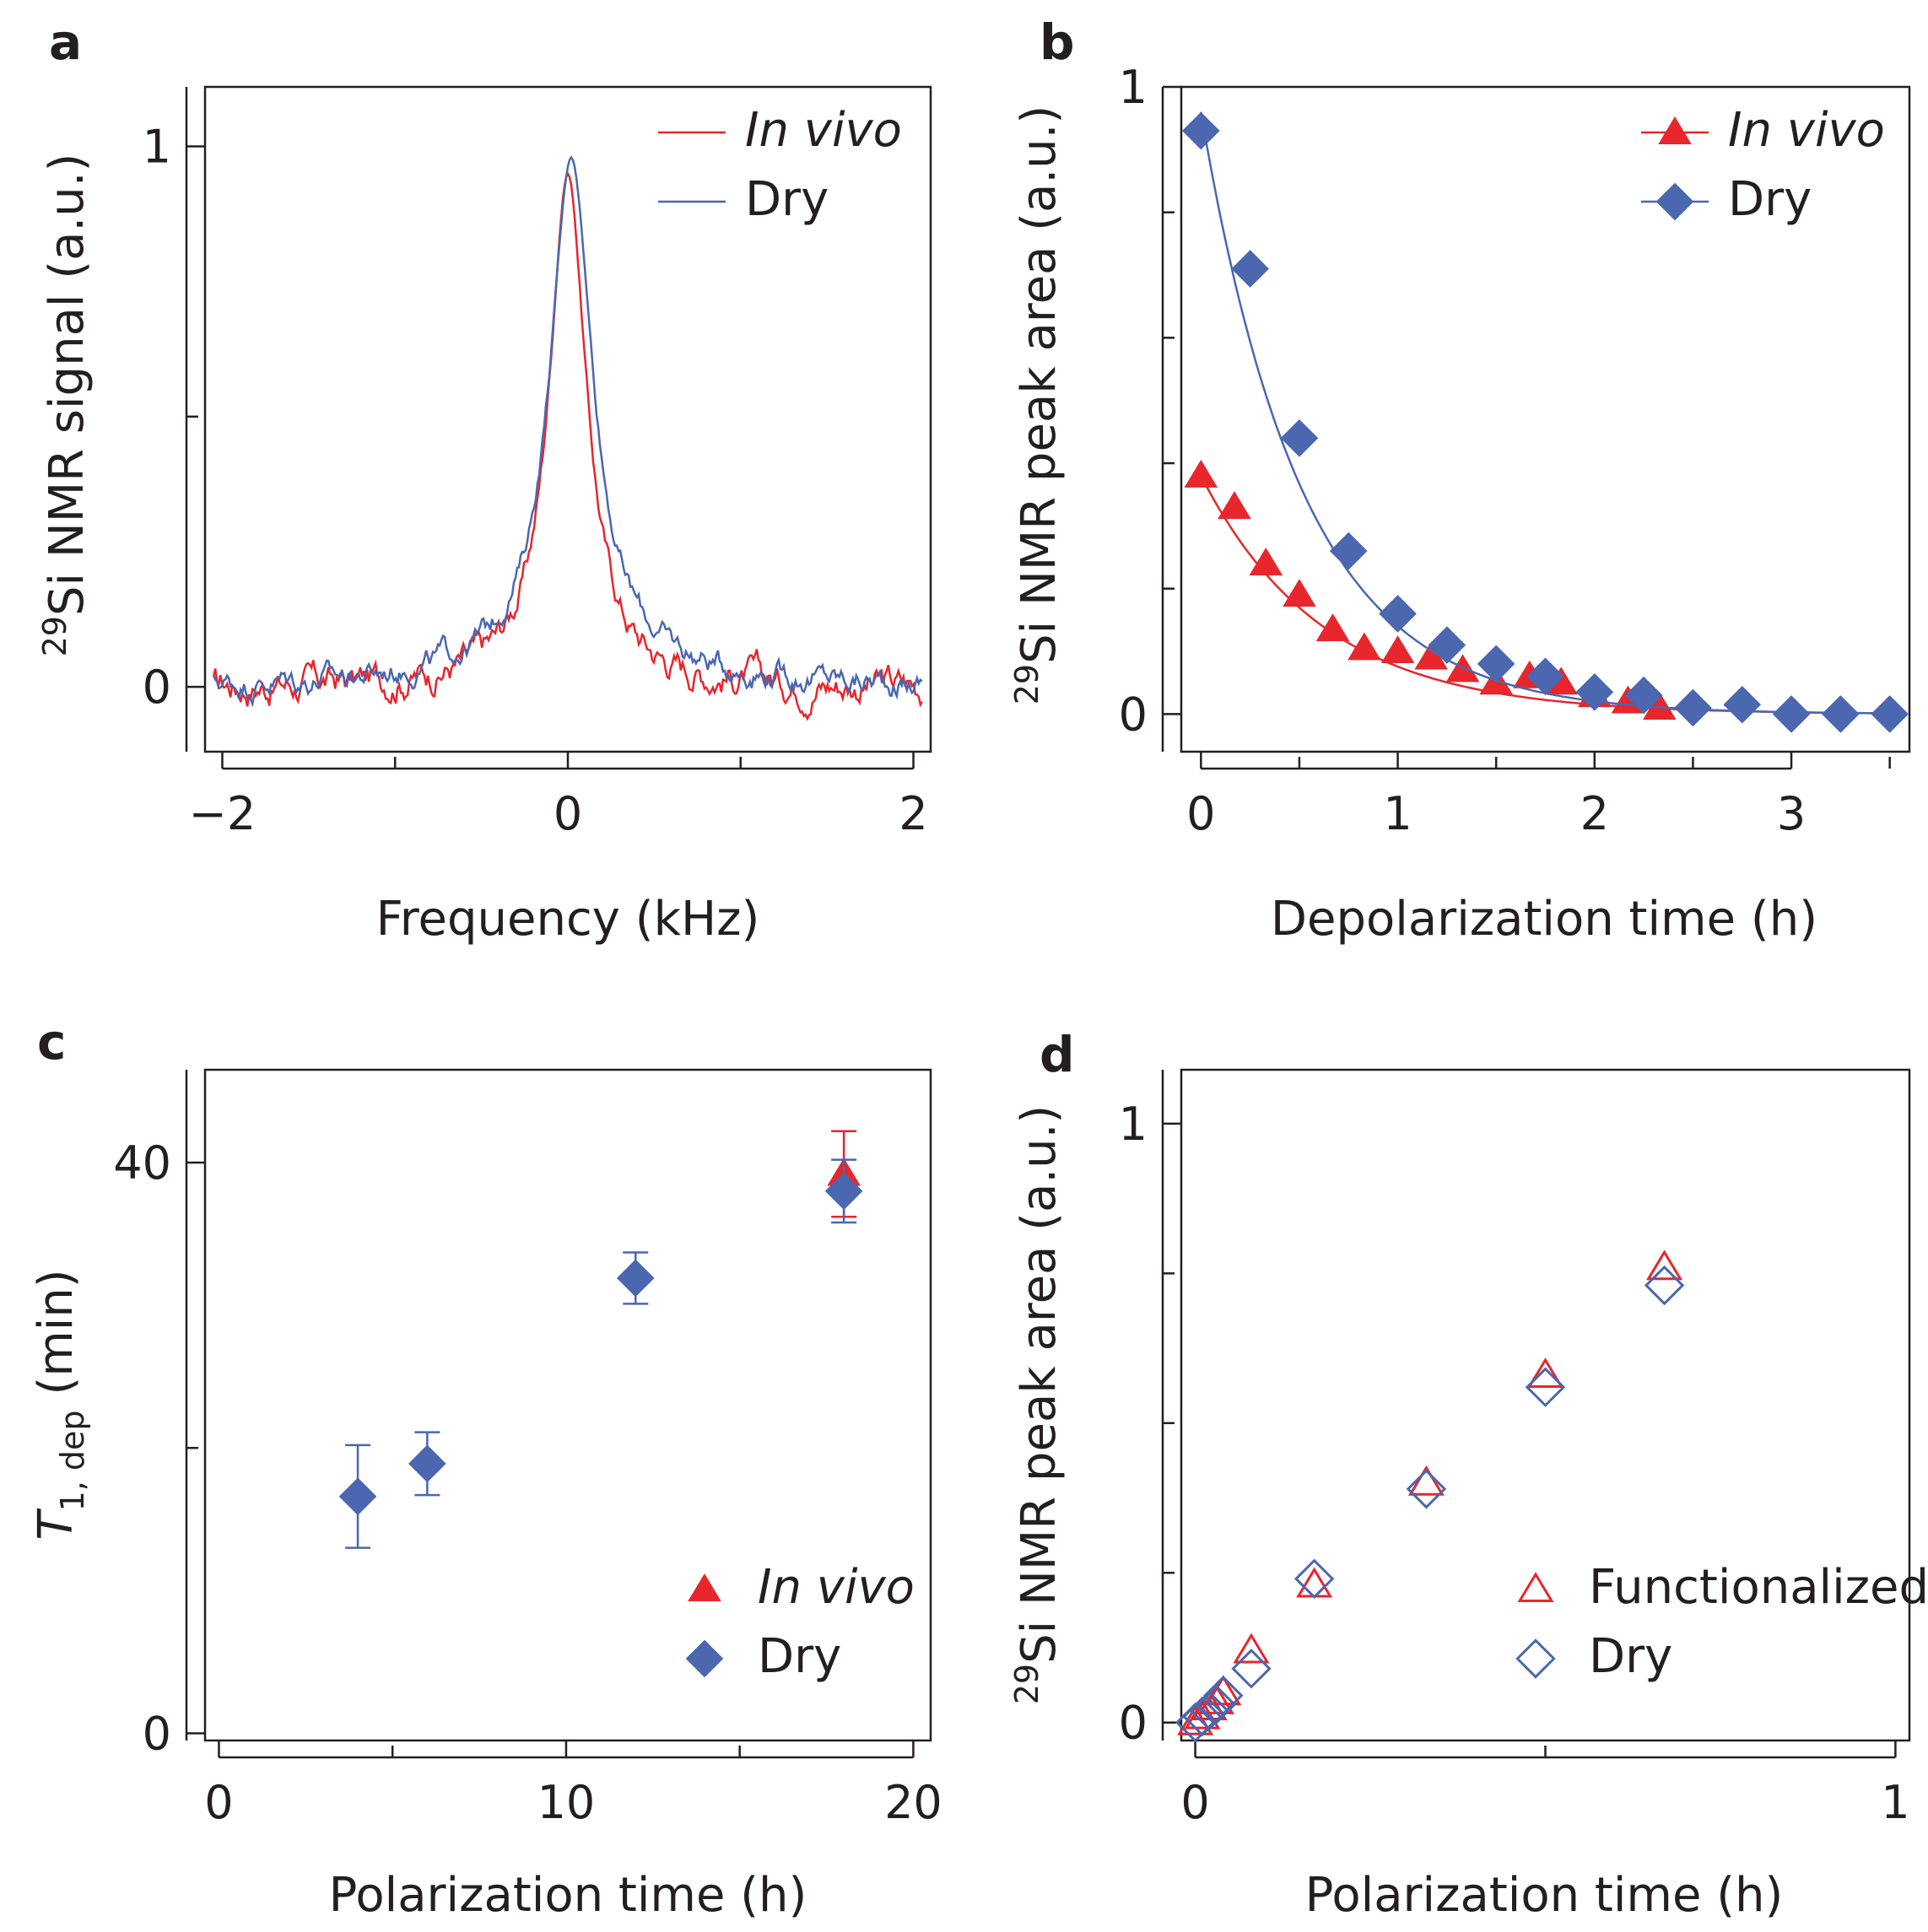 The width and height of the screenshot is (1928, 1932). What do you see at coordinates (1545, 1895) in the screenshot?
I see `x-axis-label: Polarization time (h)` at bounding box center [1545, 1895].